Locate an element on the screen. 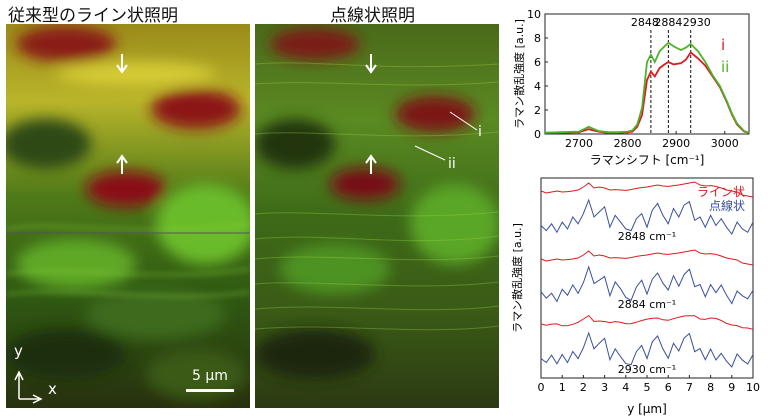 The image size is (768, 418). profile-wavenumber-label: 2848 cm⁻¹ is located at coordinates (647, 236).